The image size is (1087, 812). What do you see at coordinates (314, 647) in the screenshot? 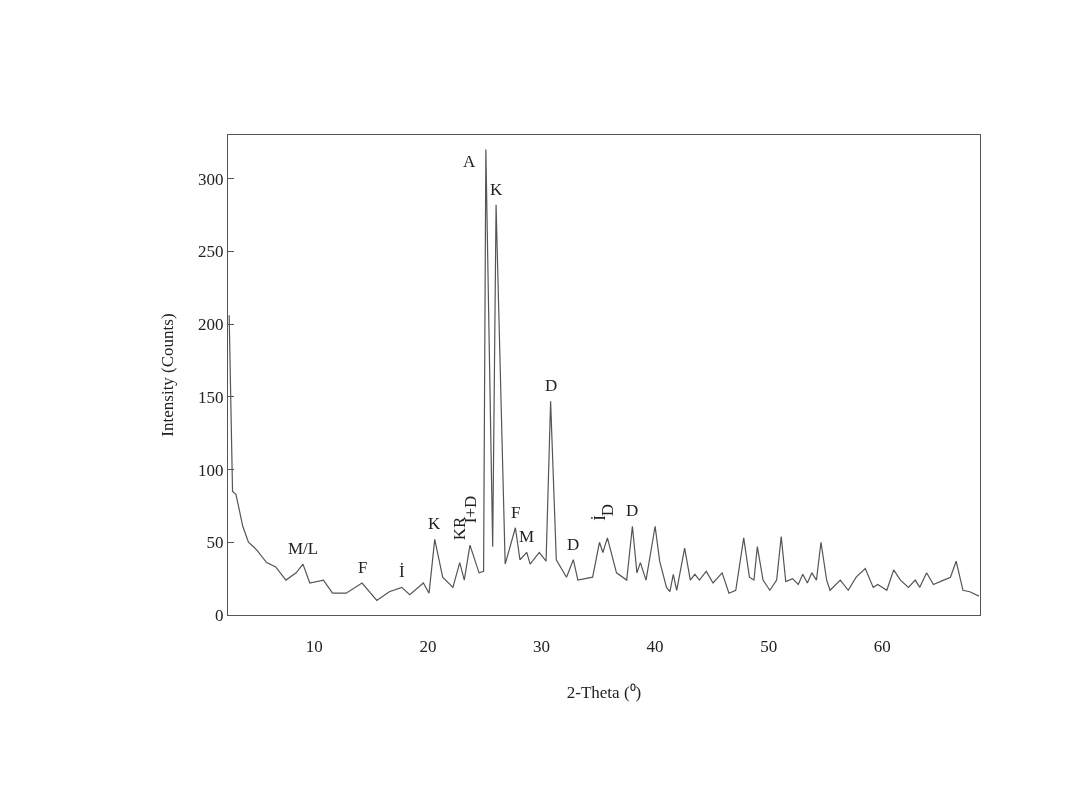
I see `x-tick-label: 10` at bounding box center [314, 647].